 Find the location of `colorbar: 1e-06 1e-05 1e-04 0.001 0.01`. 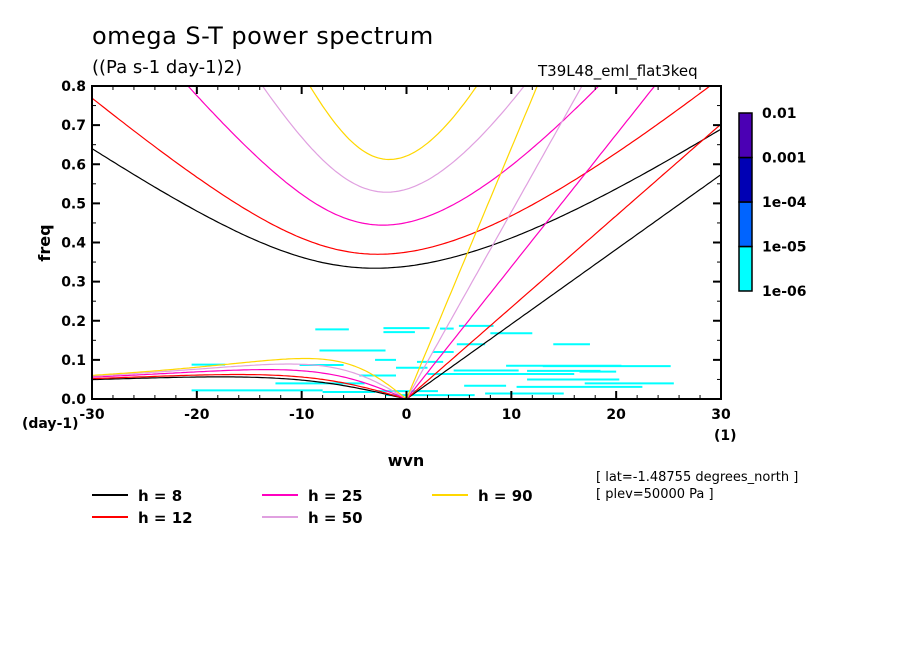

colorbar: 1e-06 1e-05 1e-04 0.001 0.01 is located at coordinates (772, 203).